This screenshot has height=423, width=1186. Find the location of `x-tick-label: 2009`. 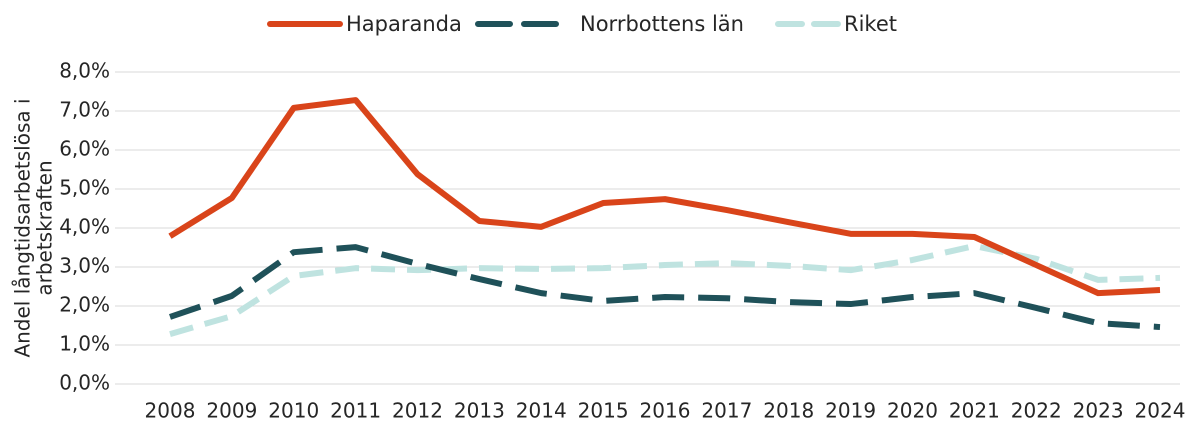

x-tick-label: 2009 is located at coordinates (231, 411).